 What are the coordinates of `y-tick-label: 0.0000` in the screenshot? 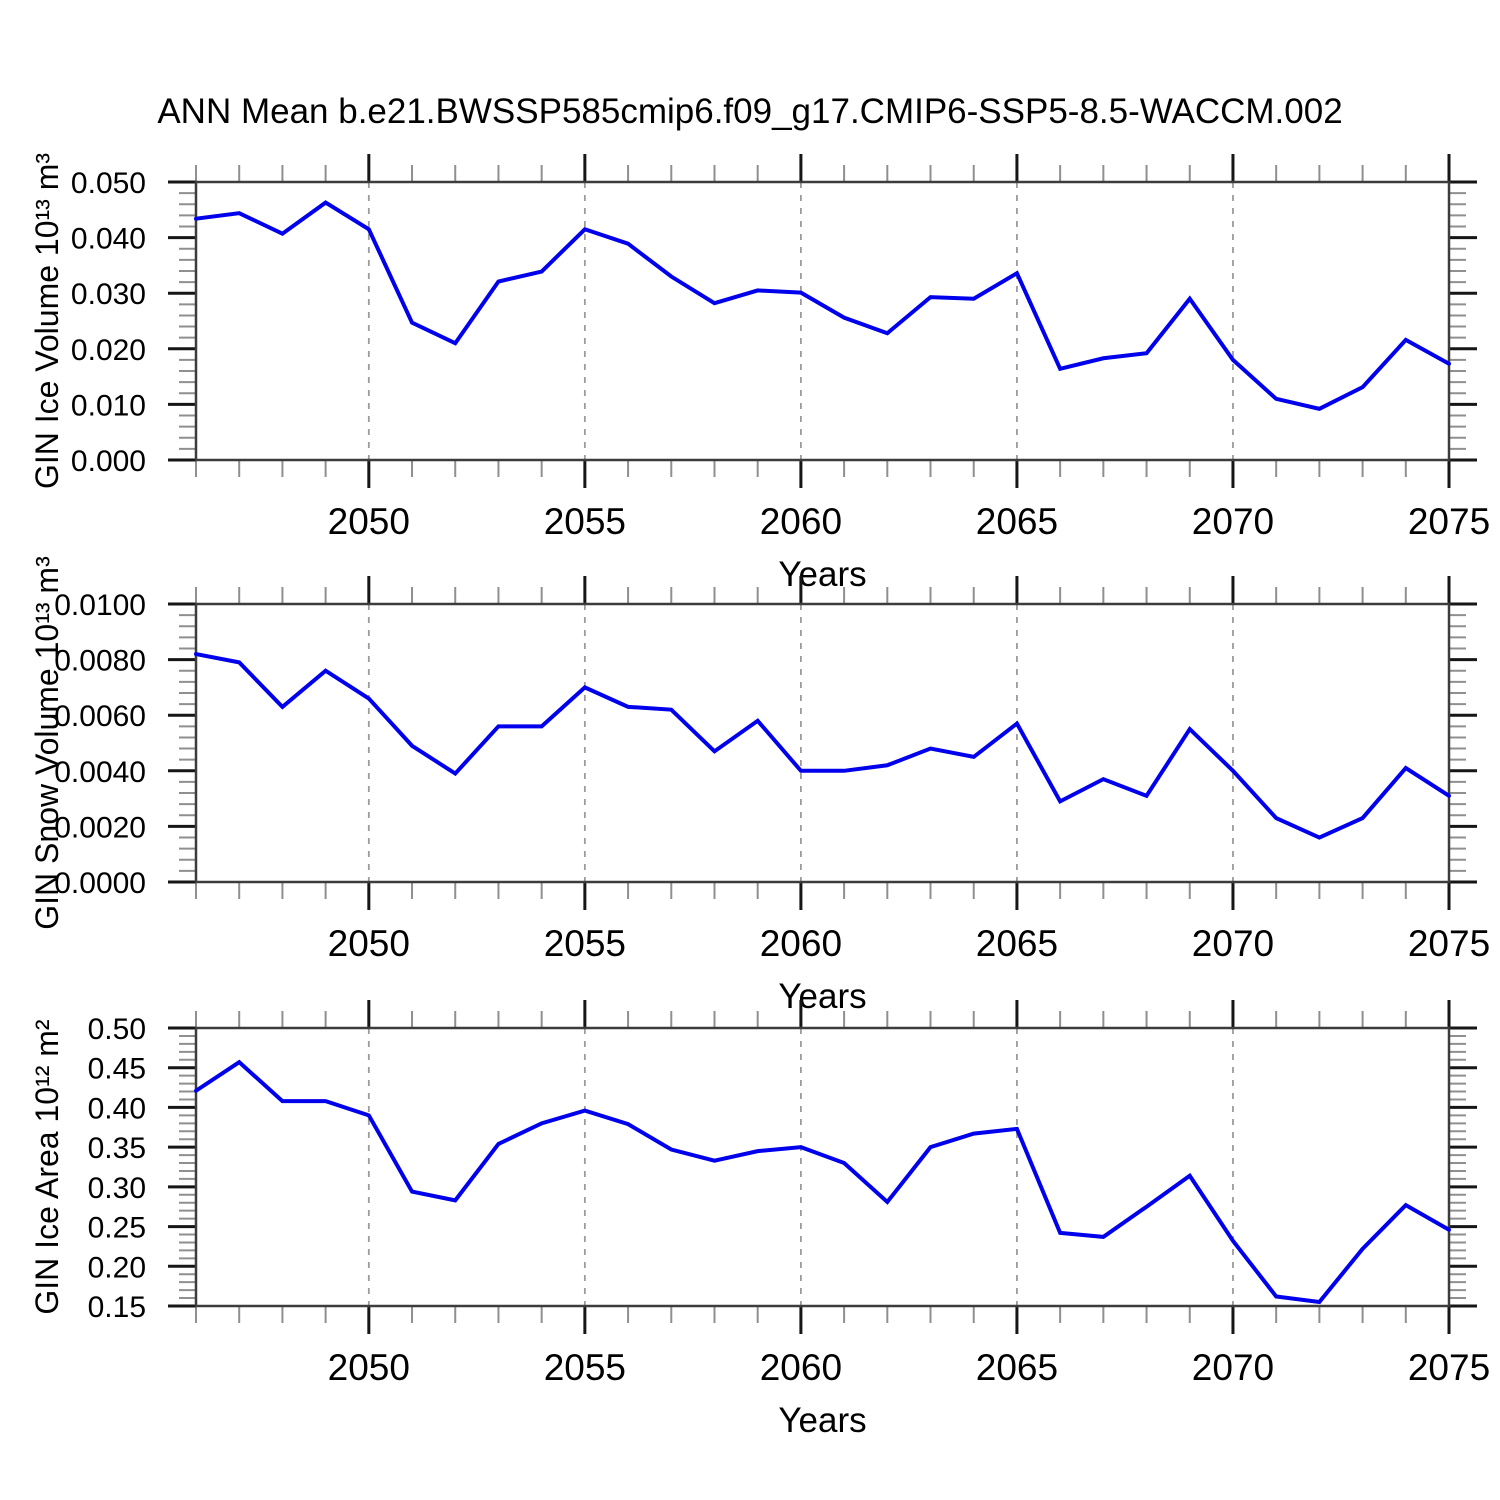 It's located at (100, 883).